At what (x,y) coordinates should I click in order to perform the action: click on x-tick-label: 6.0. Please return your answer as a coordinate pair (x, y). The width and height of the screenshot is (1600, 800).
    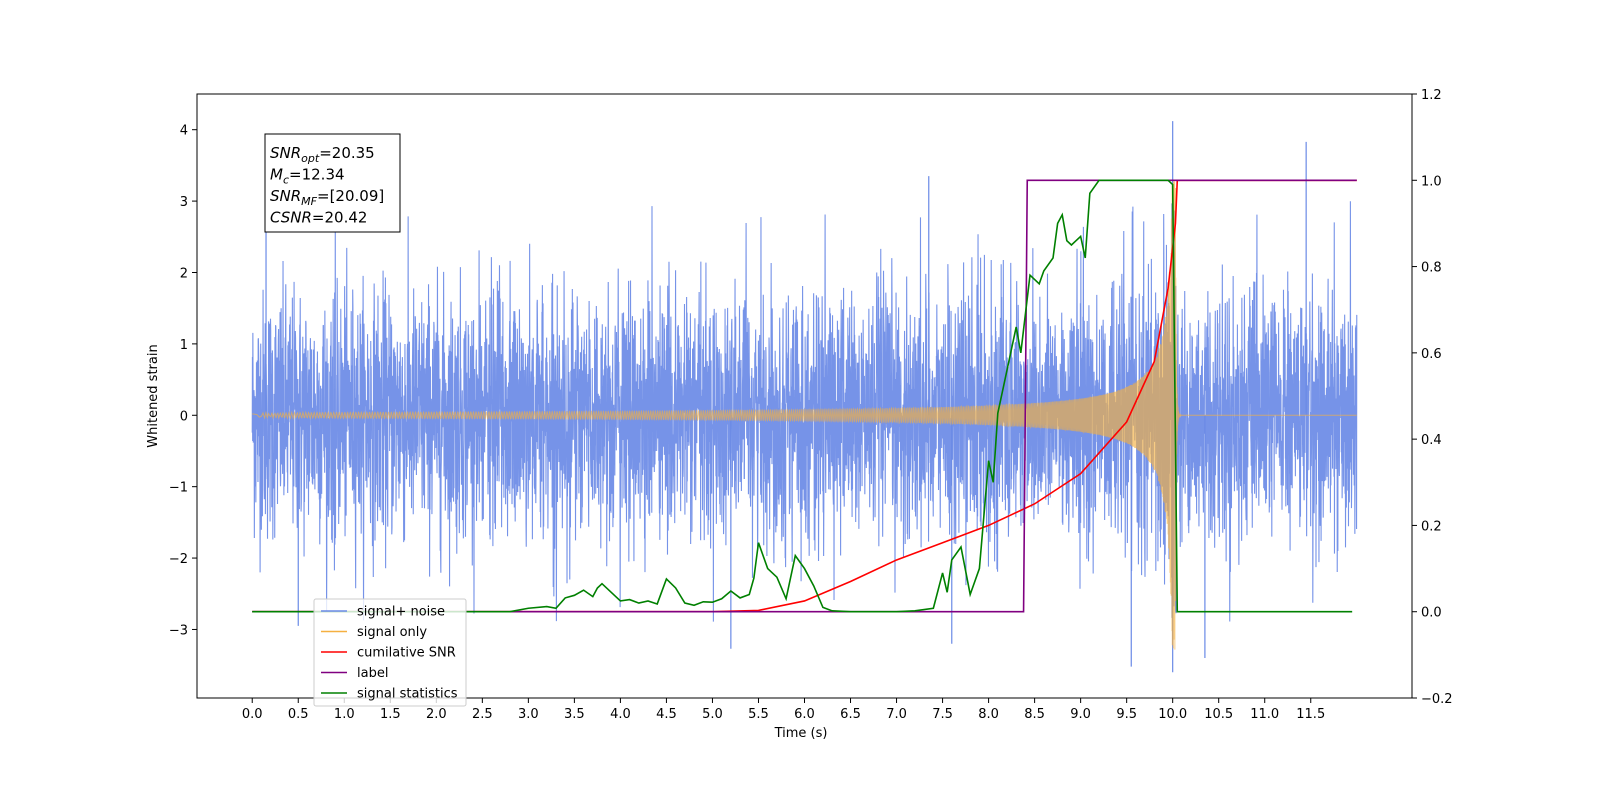
    Looking at the image, I should click on (804, 714).